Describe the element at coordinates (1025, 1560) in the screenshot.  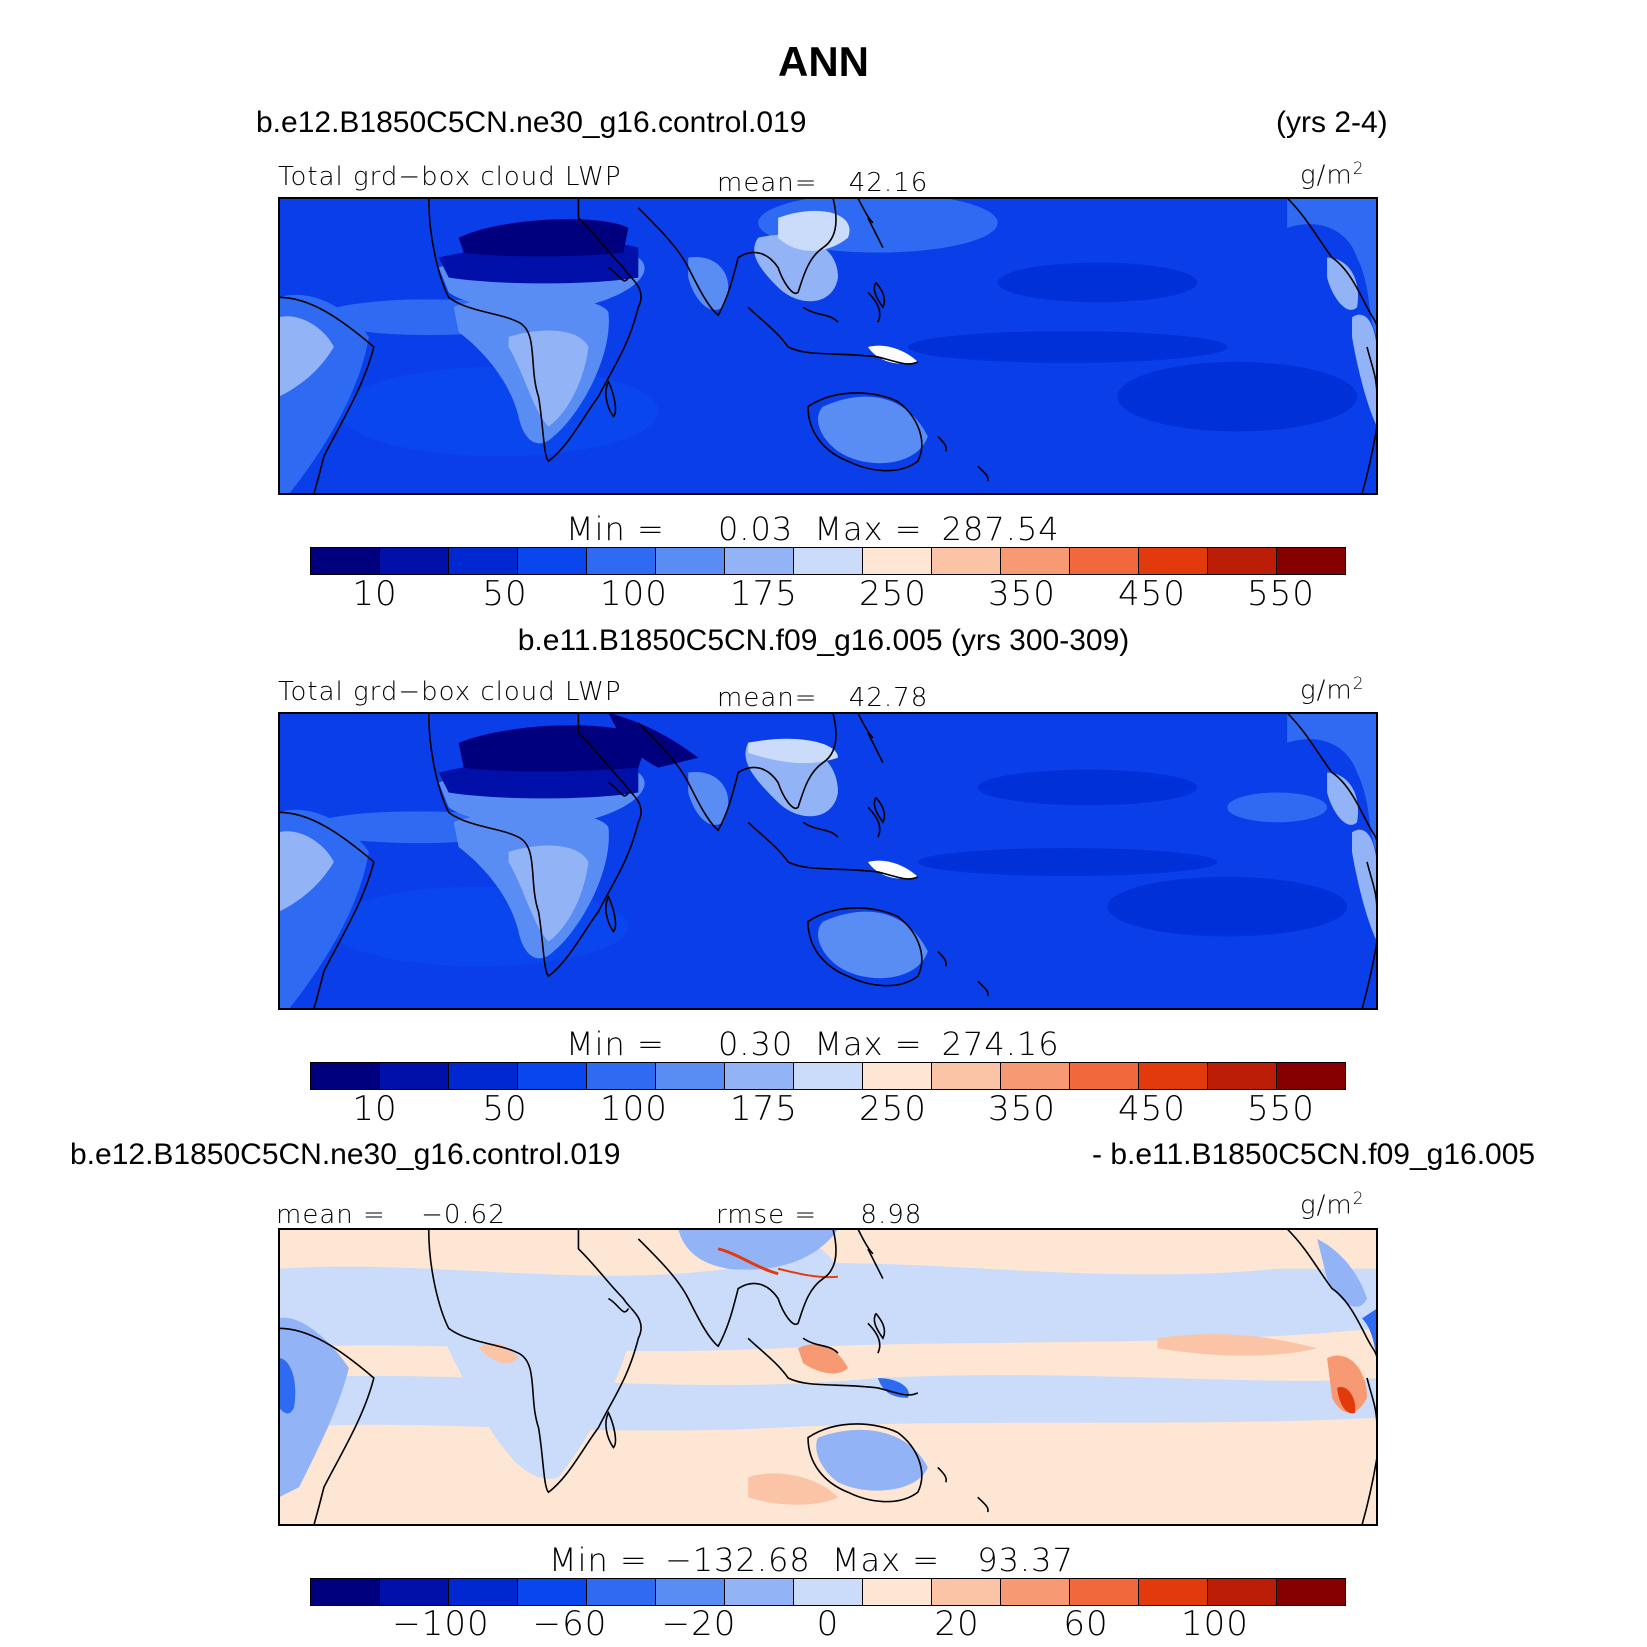
I see `panel3-max-value: 93.37` at that location.